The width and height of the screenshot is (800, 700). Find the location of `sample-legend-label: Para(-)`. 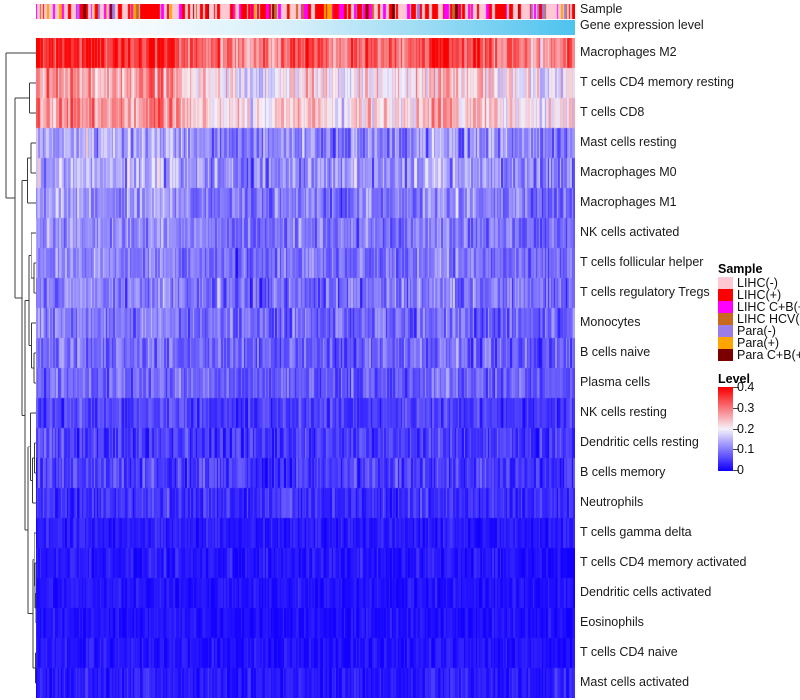

sample-legend-label: Para(-) is located at coordinates (756, 331).